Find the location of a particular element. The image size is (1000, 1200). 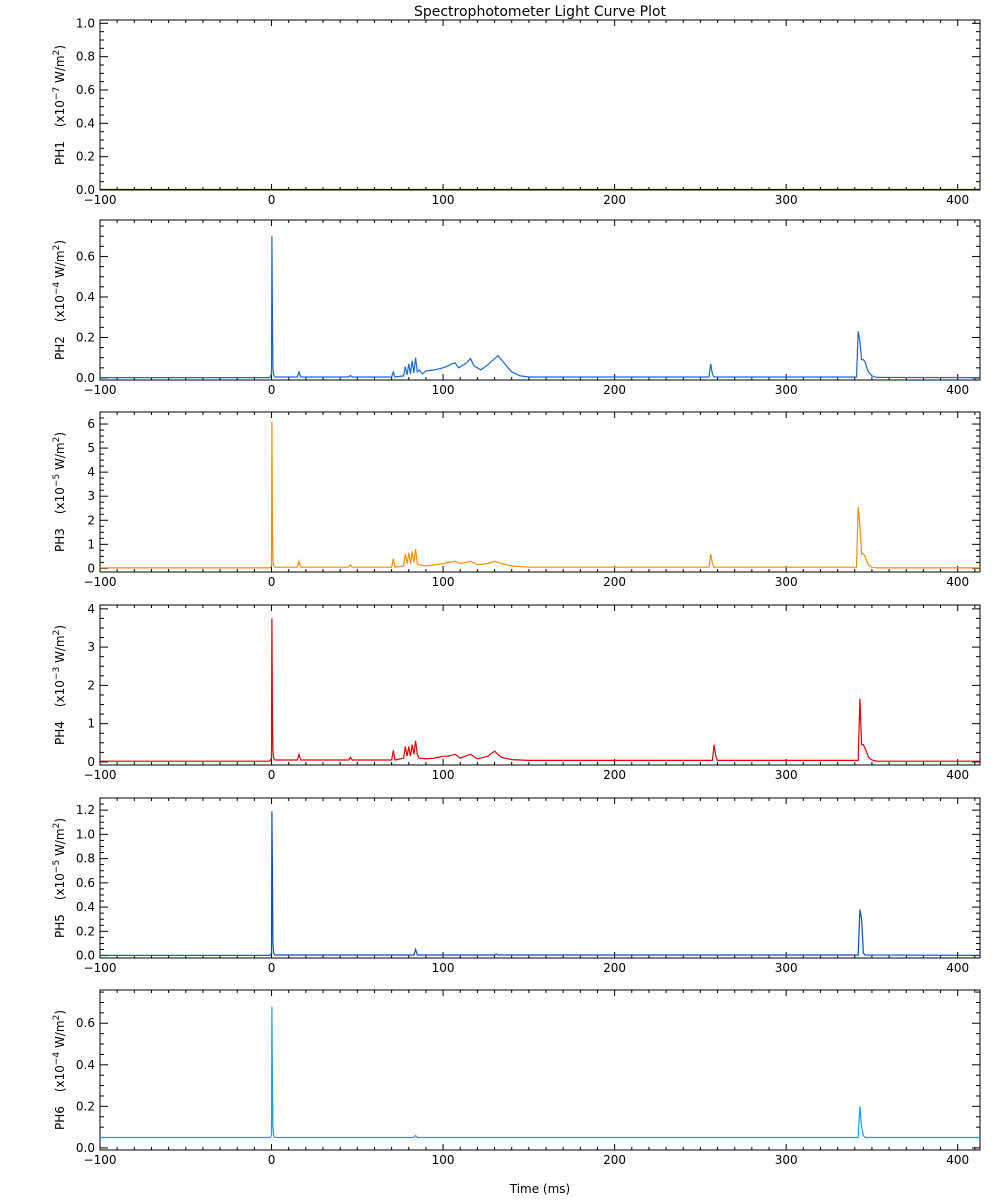

series-line-ph4 is located at coordinates (540, 690).